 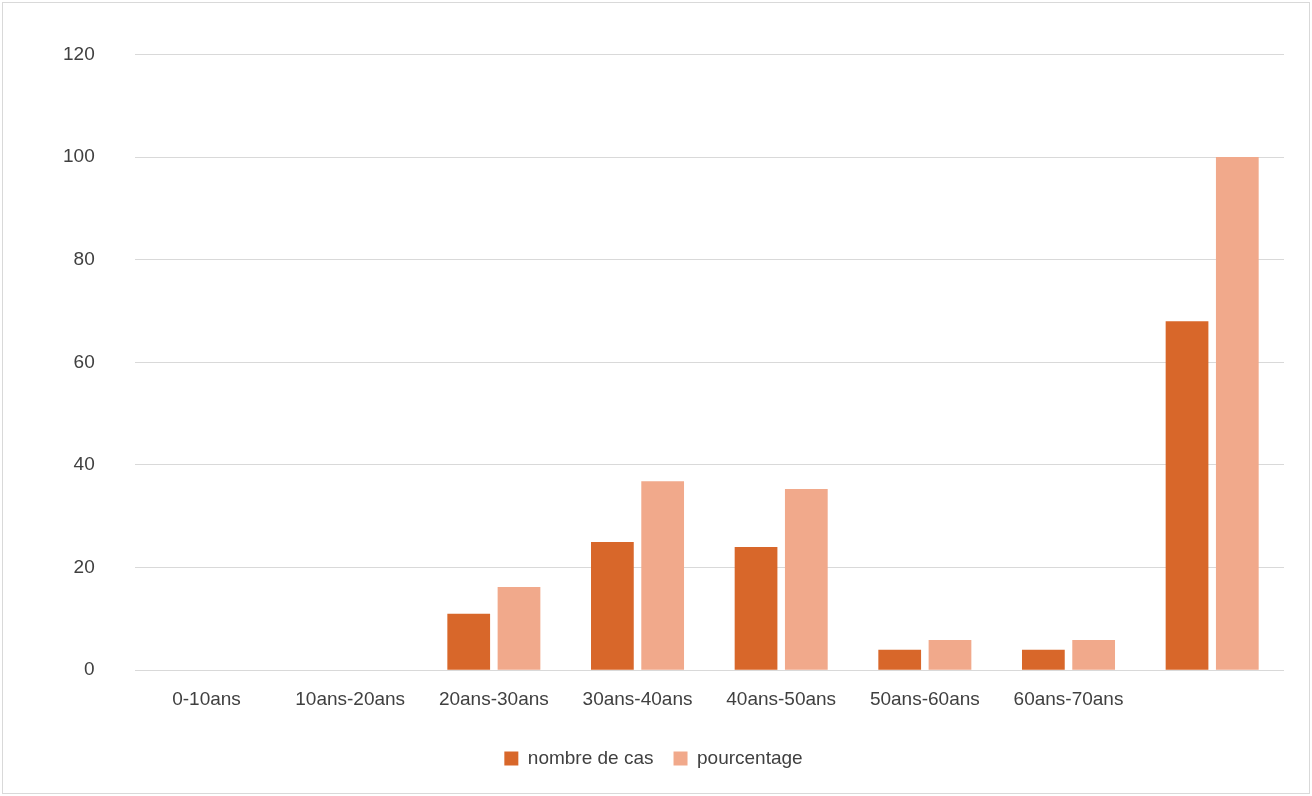 I want to click on y-tick-label: 60, so click(x=84, y=361).